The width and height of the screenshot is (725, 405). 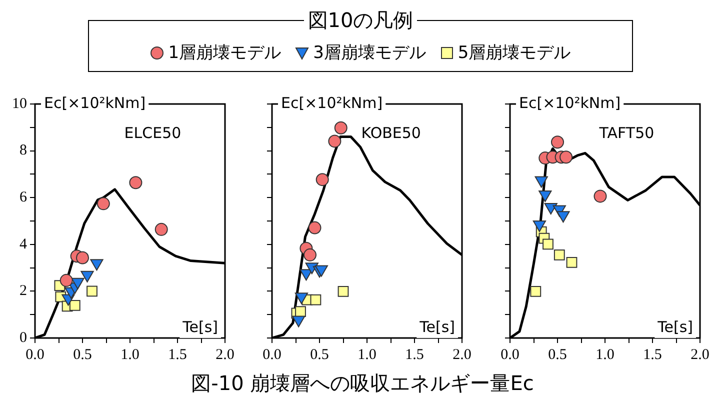 I want to click on y-tick-label: 2, so click(x=23, y=291).